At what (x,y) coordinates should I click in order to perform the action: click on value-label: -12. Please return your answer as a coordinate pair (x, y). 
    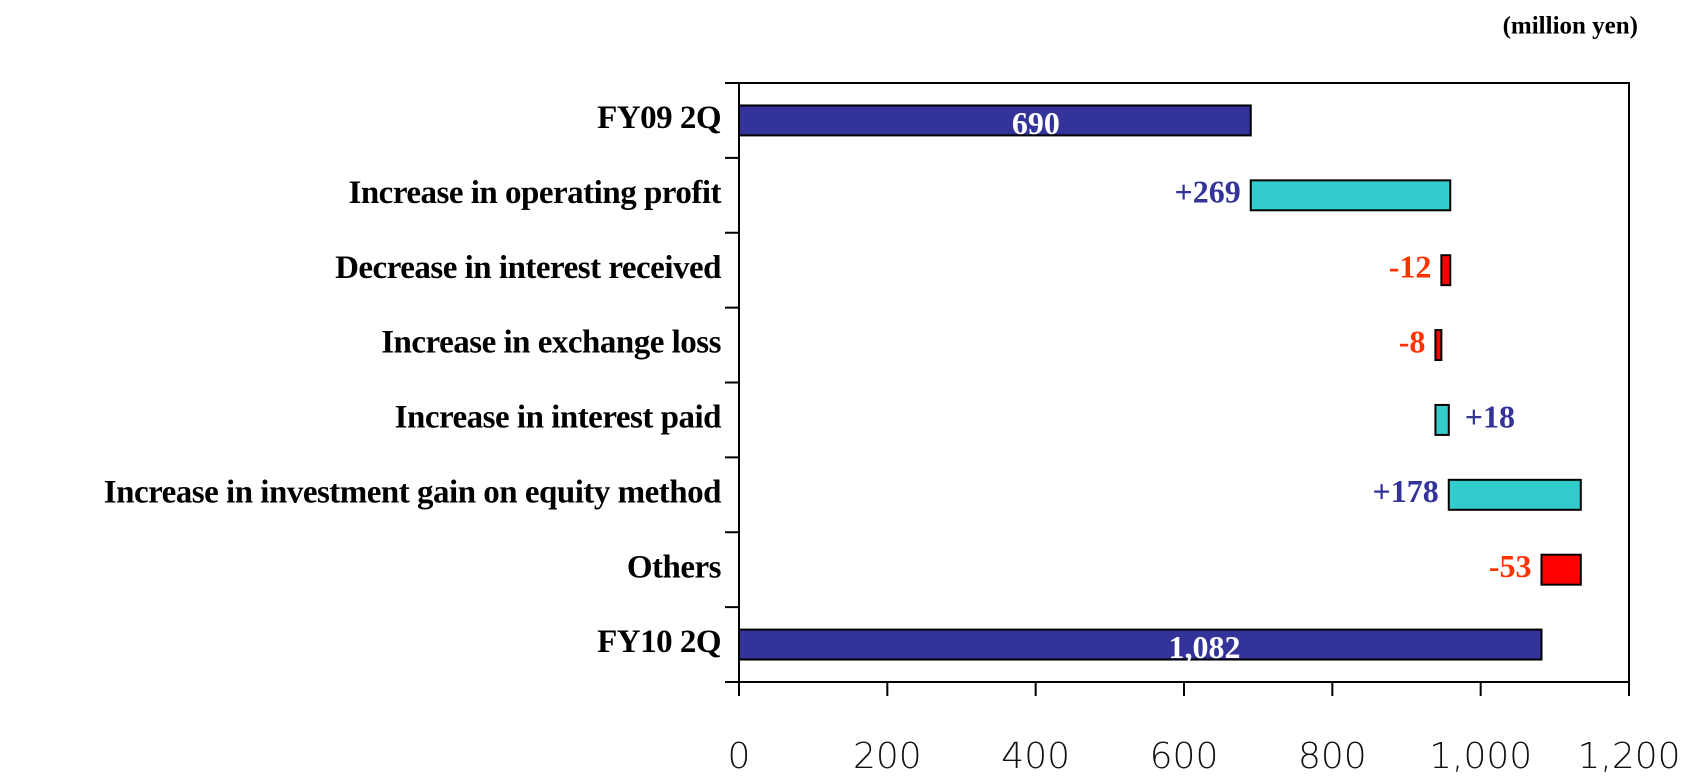
    Looking at the image, I should click on (1410, 267).